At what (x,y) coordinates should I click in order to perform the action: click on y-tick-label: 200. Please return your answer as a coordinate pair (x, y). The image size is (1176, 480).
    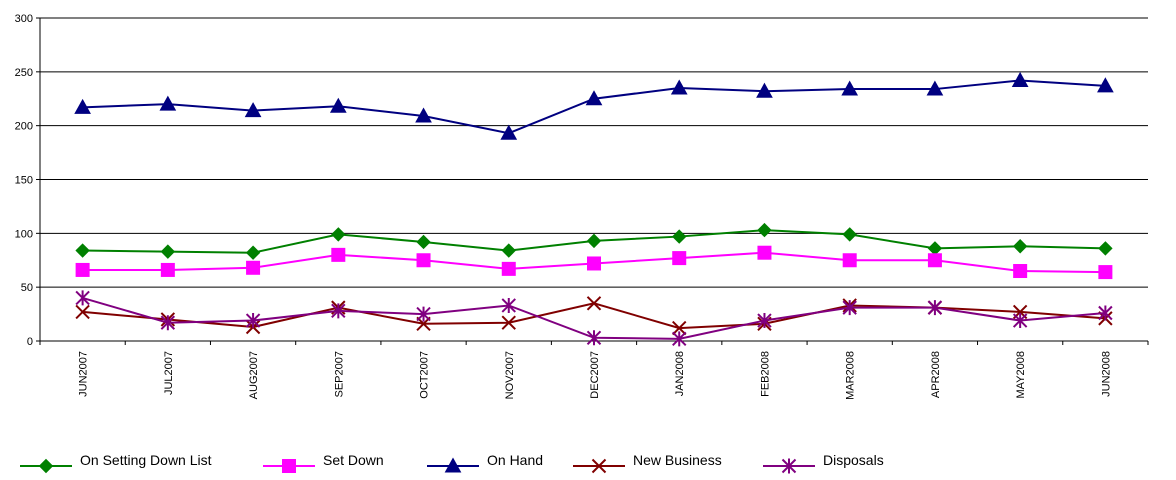
    Looking at the image, I should click on (24, 127).